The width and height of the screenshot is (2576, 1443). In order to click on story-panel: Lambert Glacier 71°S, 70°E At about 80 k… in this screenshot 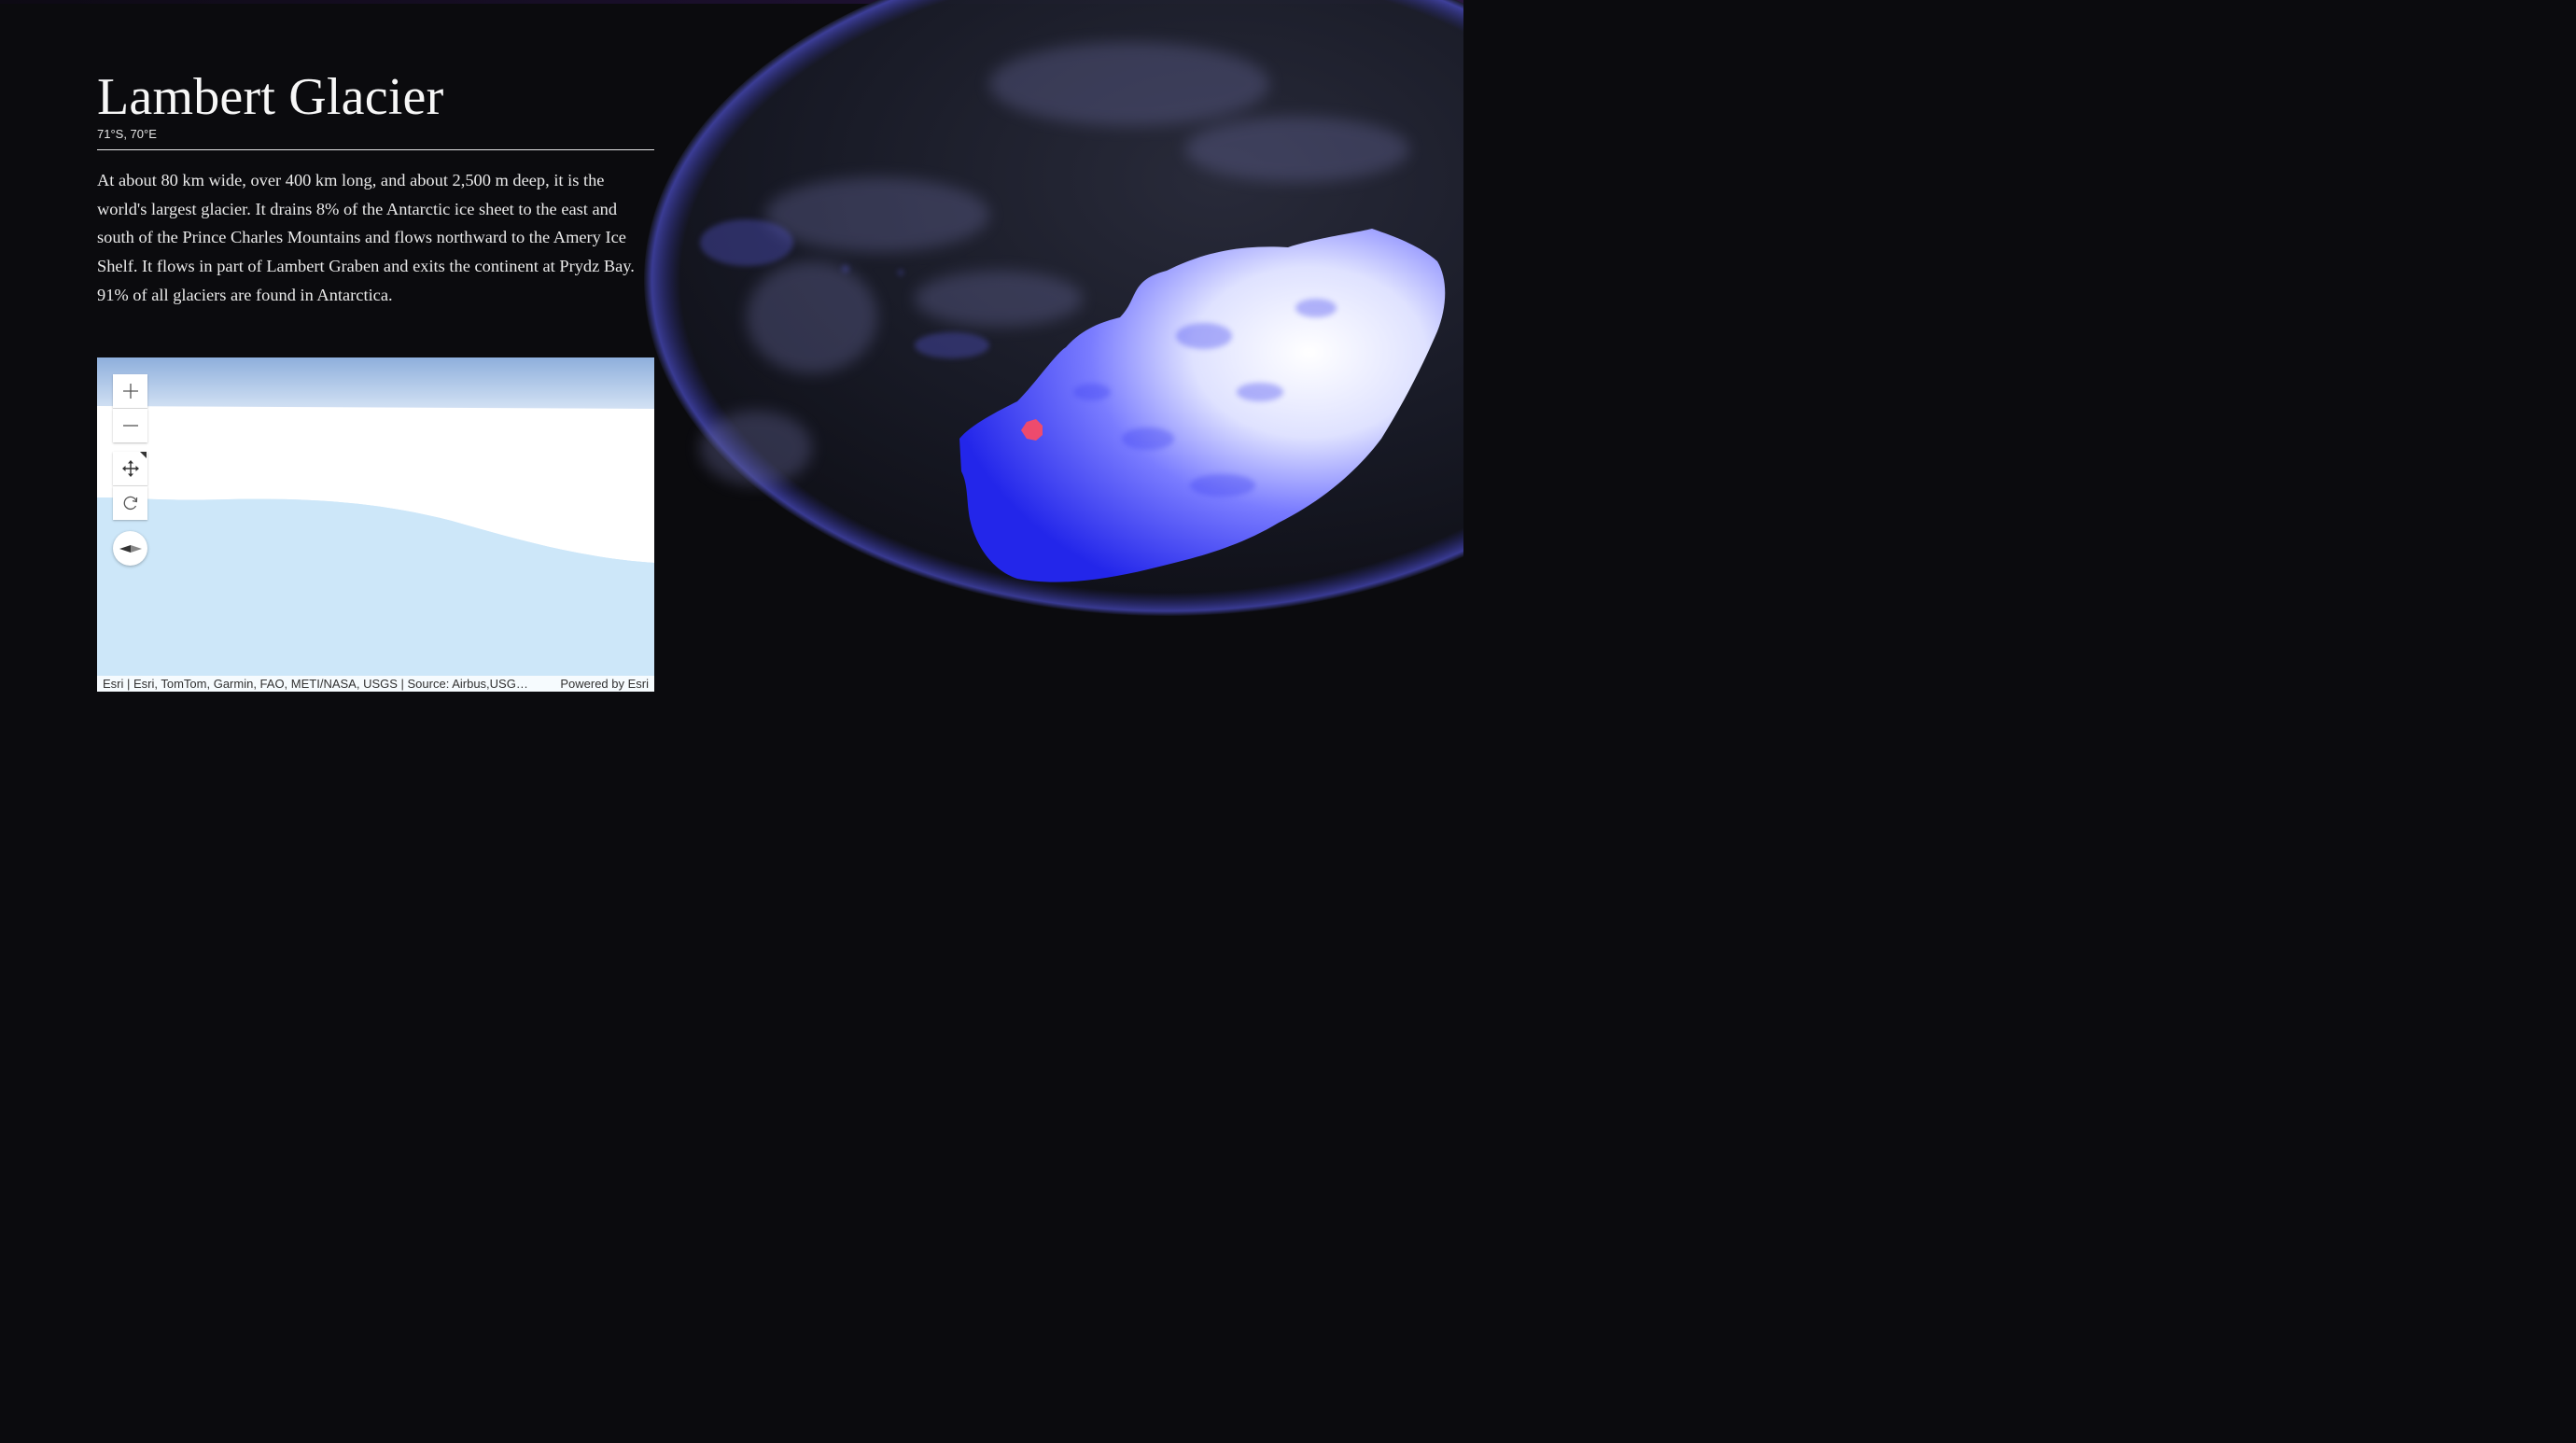, I will do `click(375, 188)`.